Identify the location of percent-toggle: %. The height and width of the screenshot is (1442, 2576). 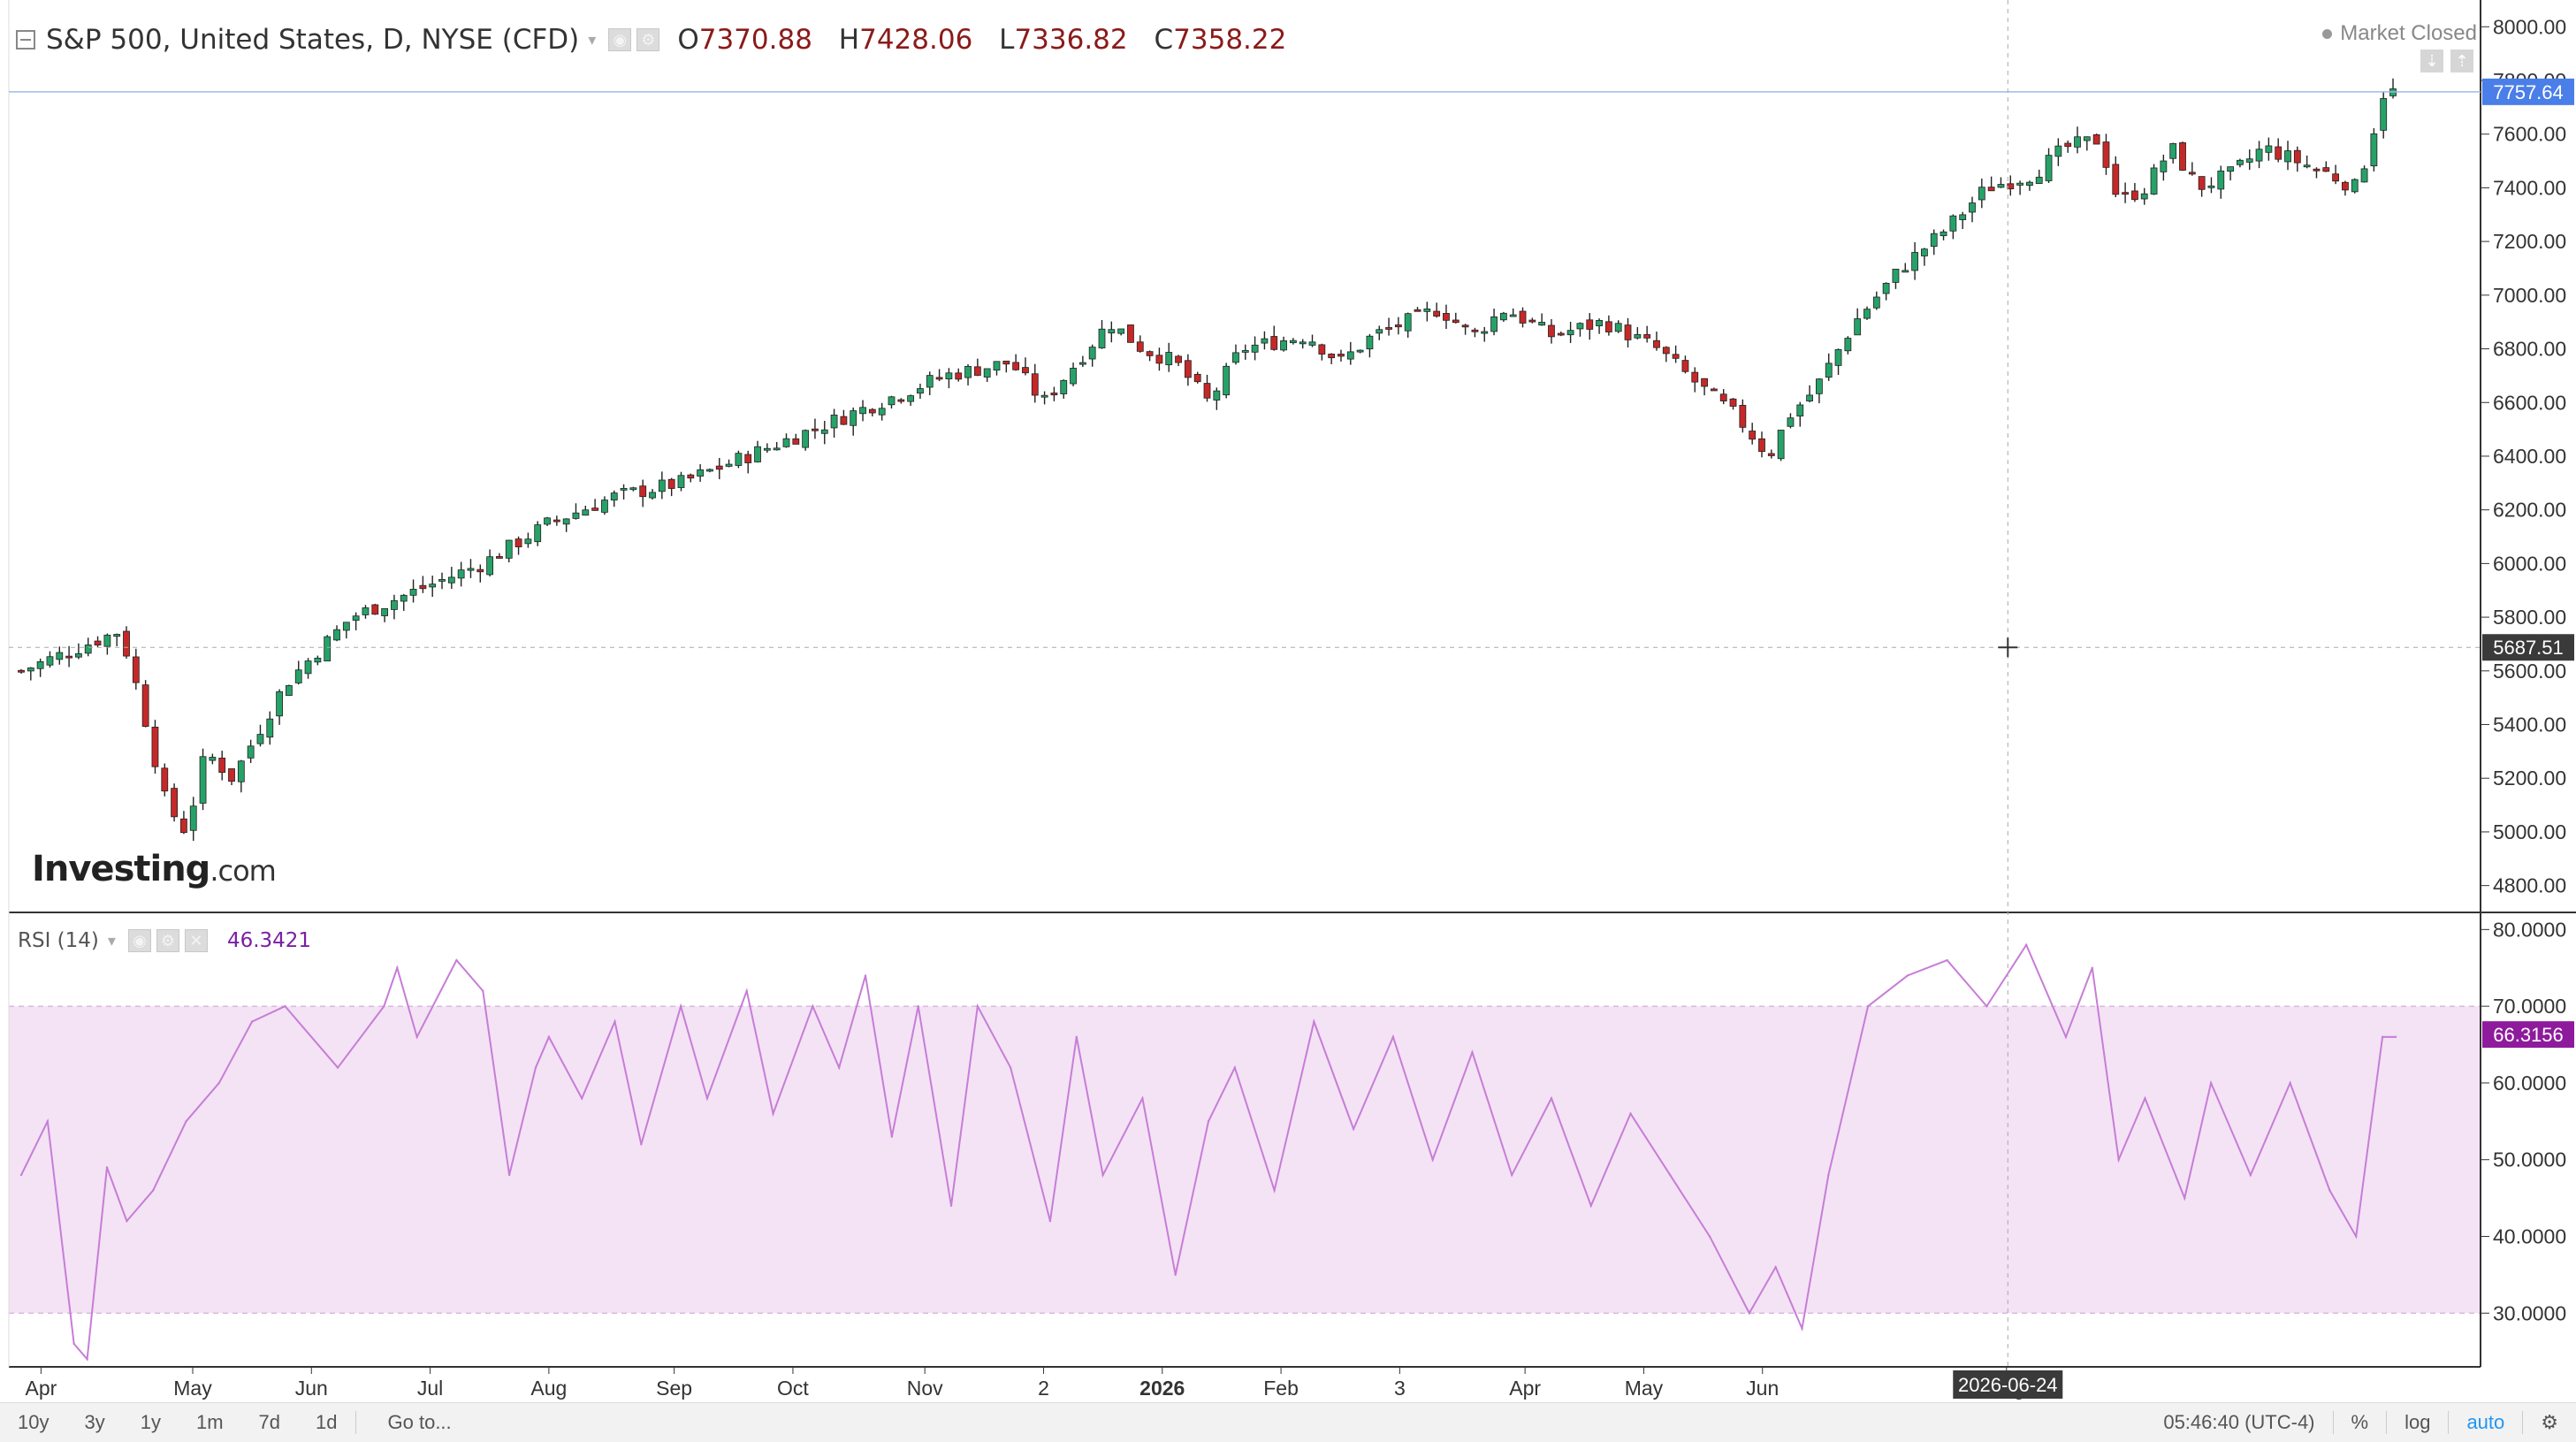
(2360, 1422).